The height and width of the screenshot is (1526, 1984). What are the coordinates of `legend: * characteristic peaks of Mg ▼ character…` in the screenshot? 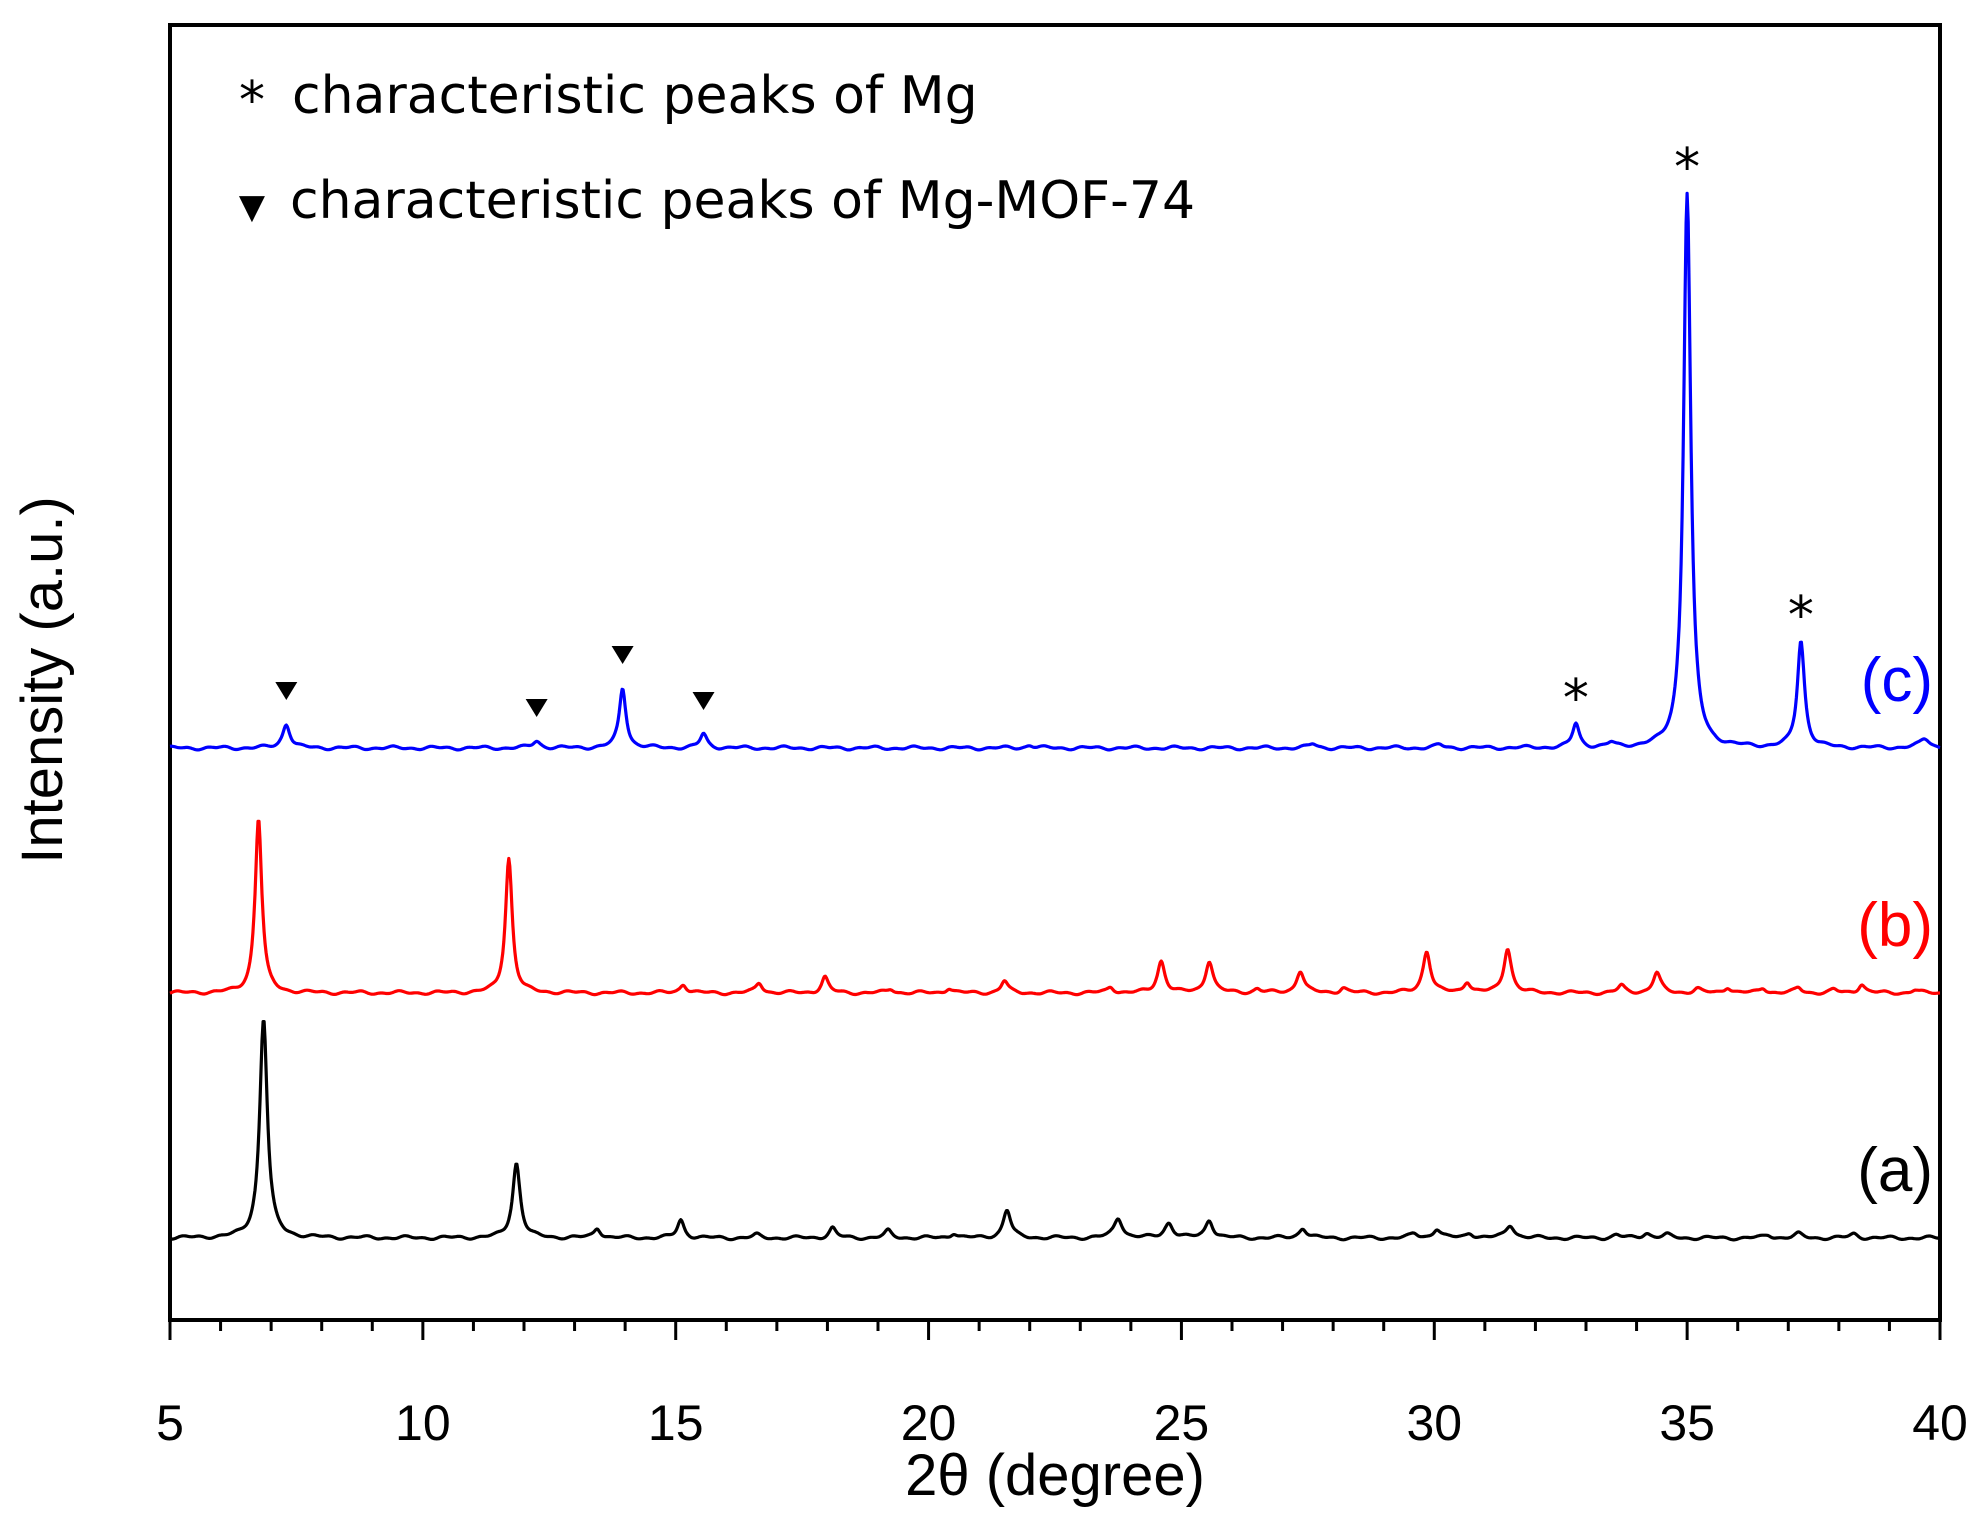 It's located at (717, 148).